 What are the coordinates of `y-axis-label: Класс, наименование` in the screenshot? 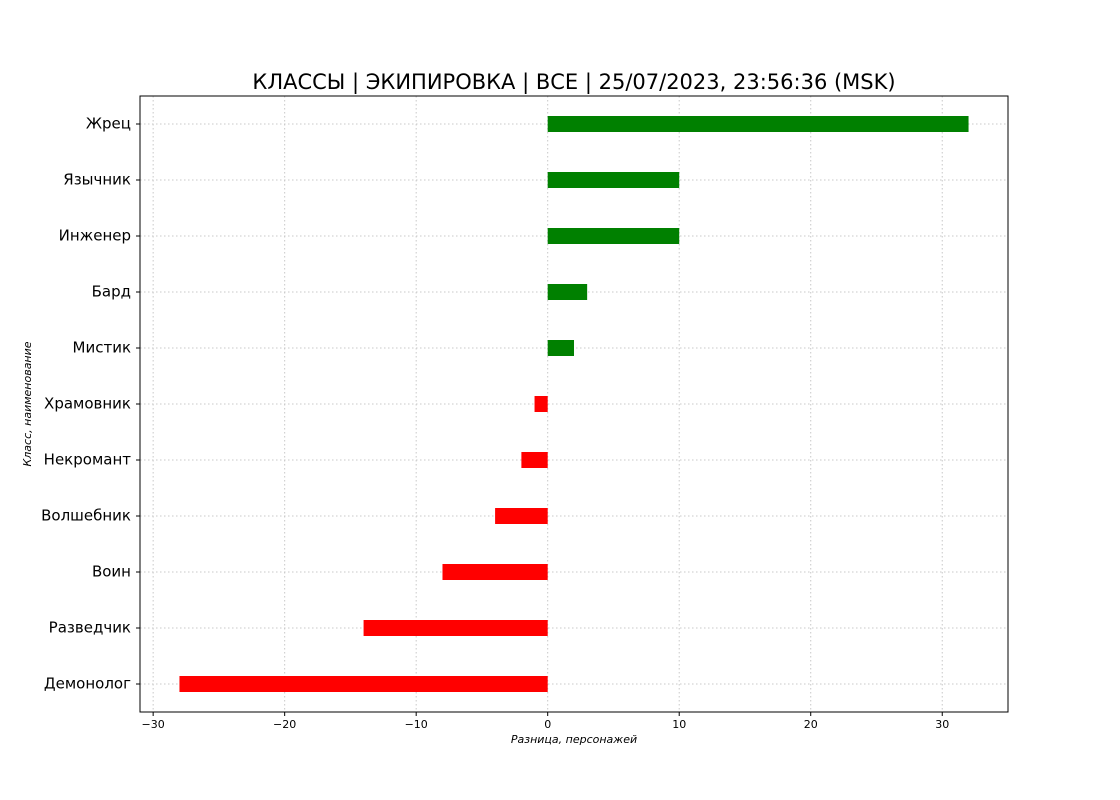 It's located at (27, 403).